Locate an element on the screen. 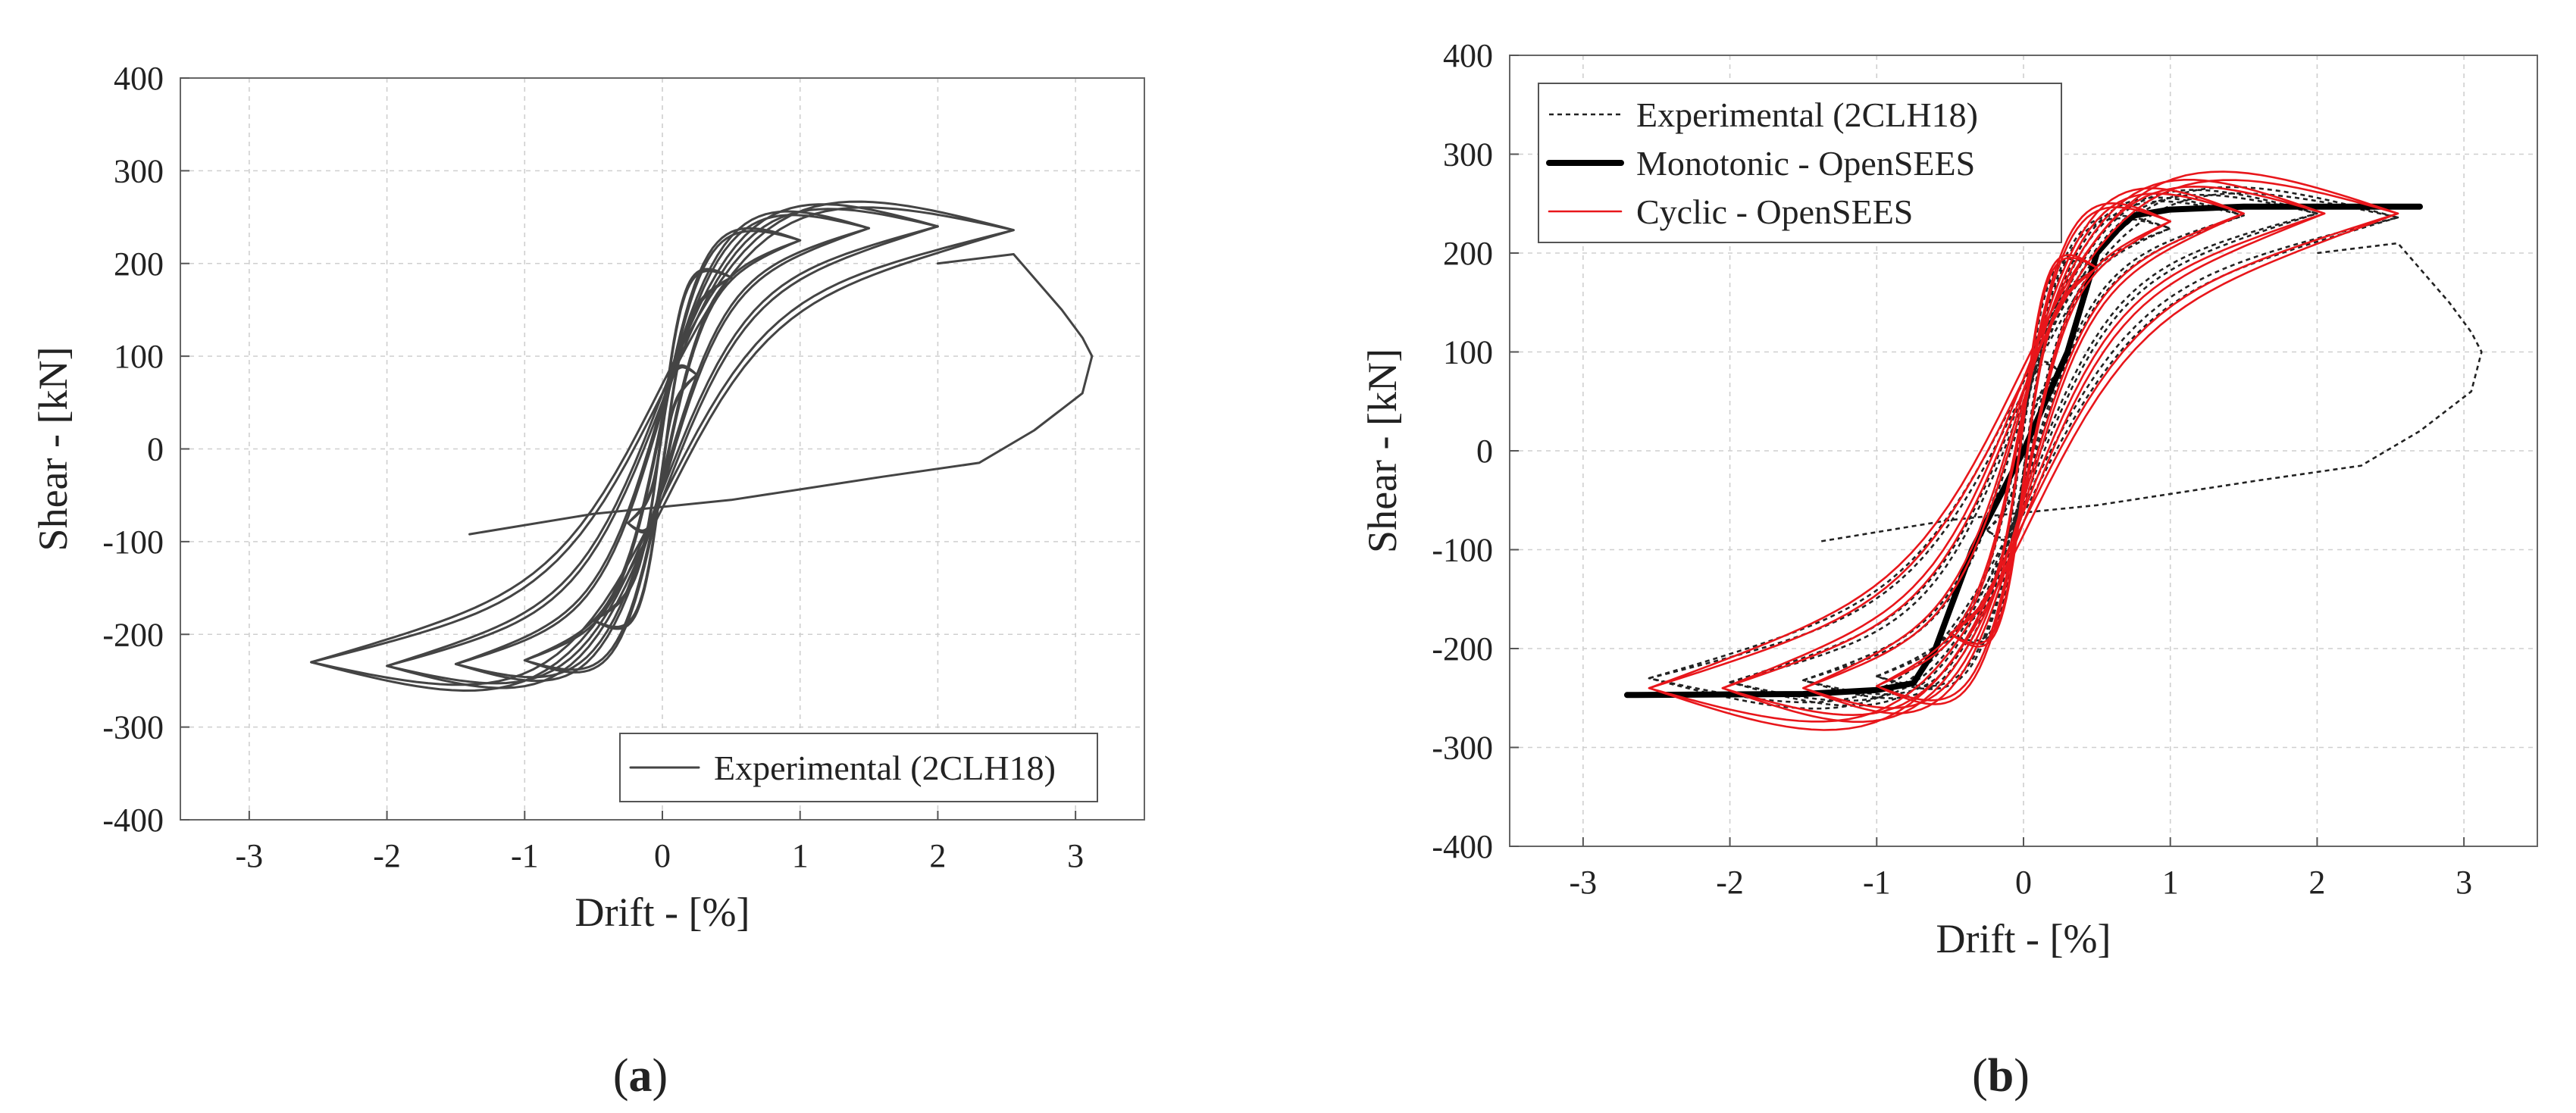  legend-box is located at coordinates (1800, 163).